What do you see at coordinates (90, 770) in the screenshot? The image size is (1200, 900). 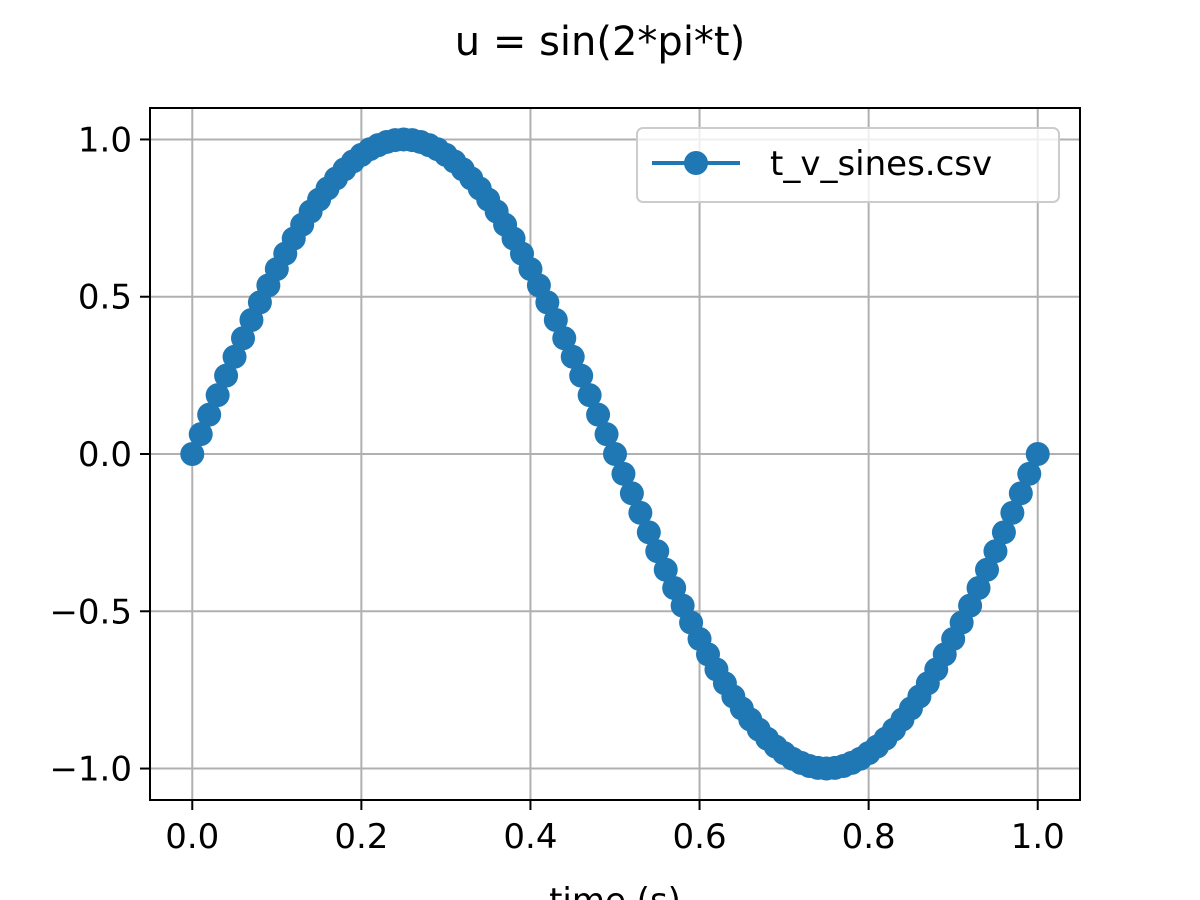 I see `y-tick-label: −1.0` at bounding box center [90, 770].